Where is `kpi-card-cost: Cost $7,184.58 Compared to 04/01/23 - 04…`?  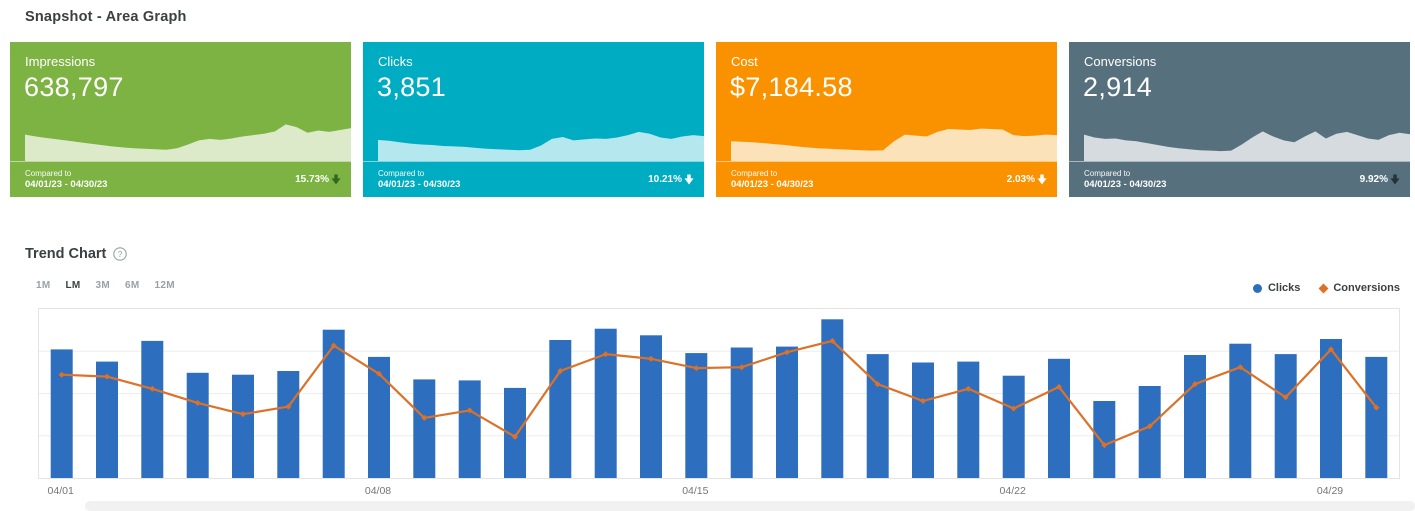
kpi-card-cost: Cost $7,184.58 Compared to 04/01/23 - 04… is located at coordinates (886, 119).